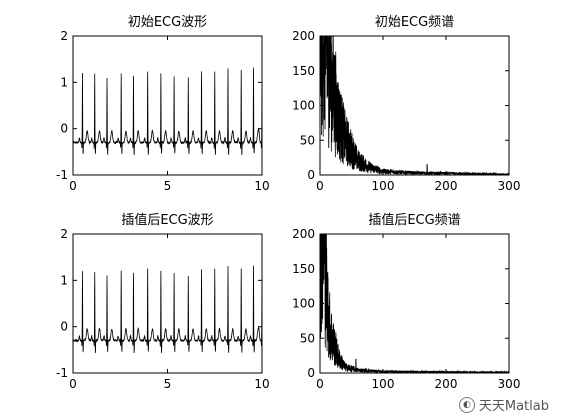 The height and width of the screenshot is (420, 561). What do you see at coordinates (167, 22) in the screenshot?
I see `chart-title: 初始ECG波形` at bounding box center [167, 22].